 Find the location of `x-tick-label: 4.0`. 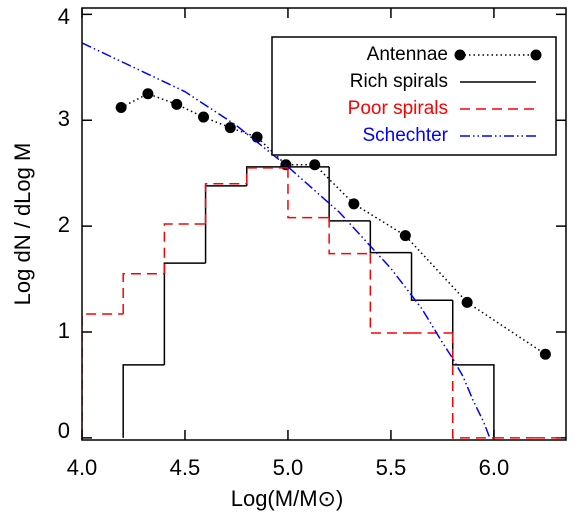

x-tick-label: 4.0 is located at coordinates (82, 467).